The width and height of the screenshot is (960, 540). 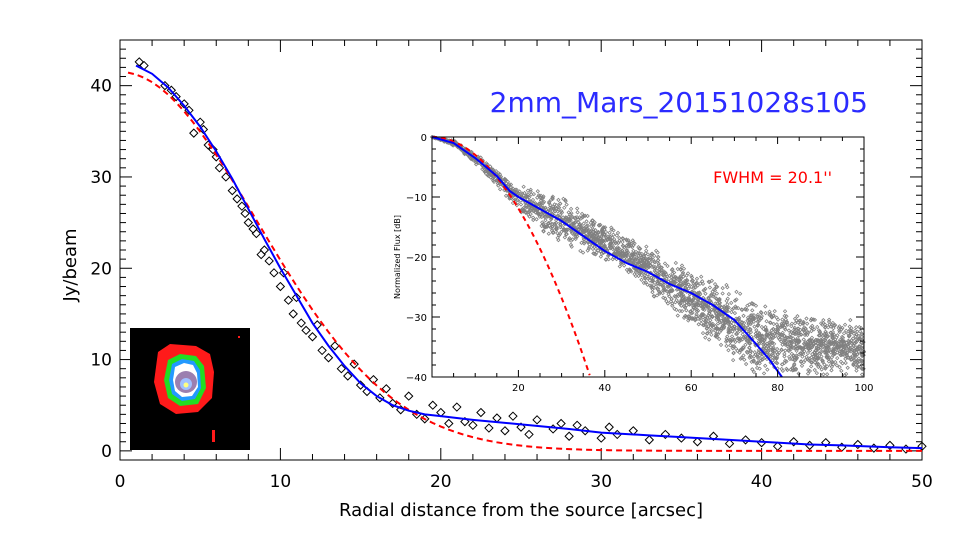 What do you see at coordinates (863, 388) in the screenshot?
I see `inset-x-tick-label: 100` at bounding box center [863, 388].